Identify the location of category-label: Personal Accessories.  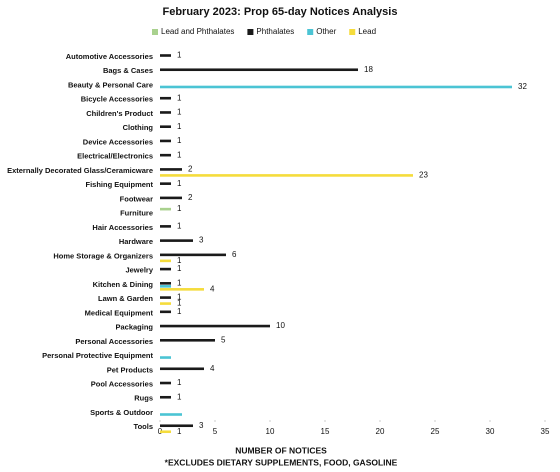
(114, 341).